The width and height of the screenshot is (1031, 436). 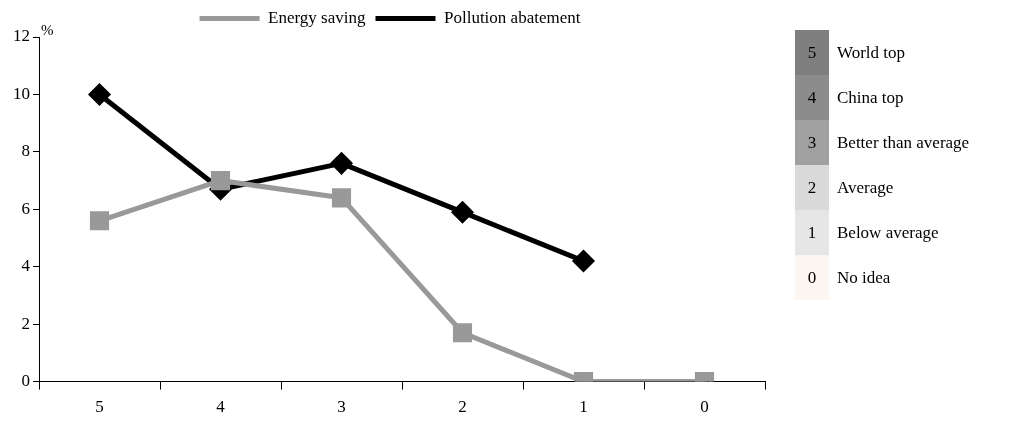 I want to click on x-tick-label: 1, so click(x=583, y=407).